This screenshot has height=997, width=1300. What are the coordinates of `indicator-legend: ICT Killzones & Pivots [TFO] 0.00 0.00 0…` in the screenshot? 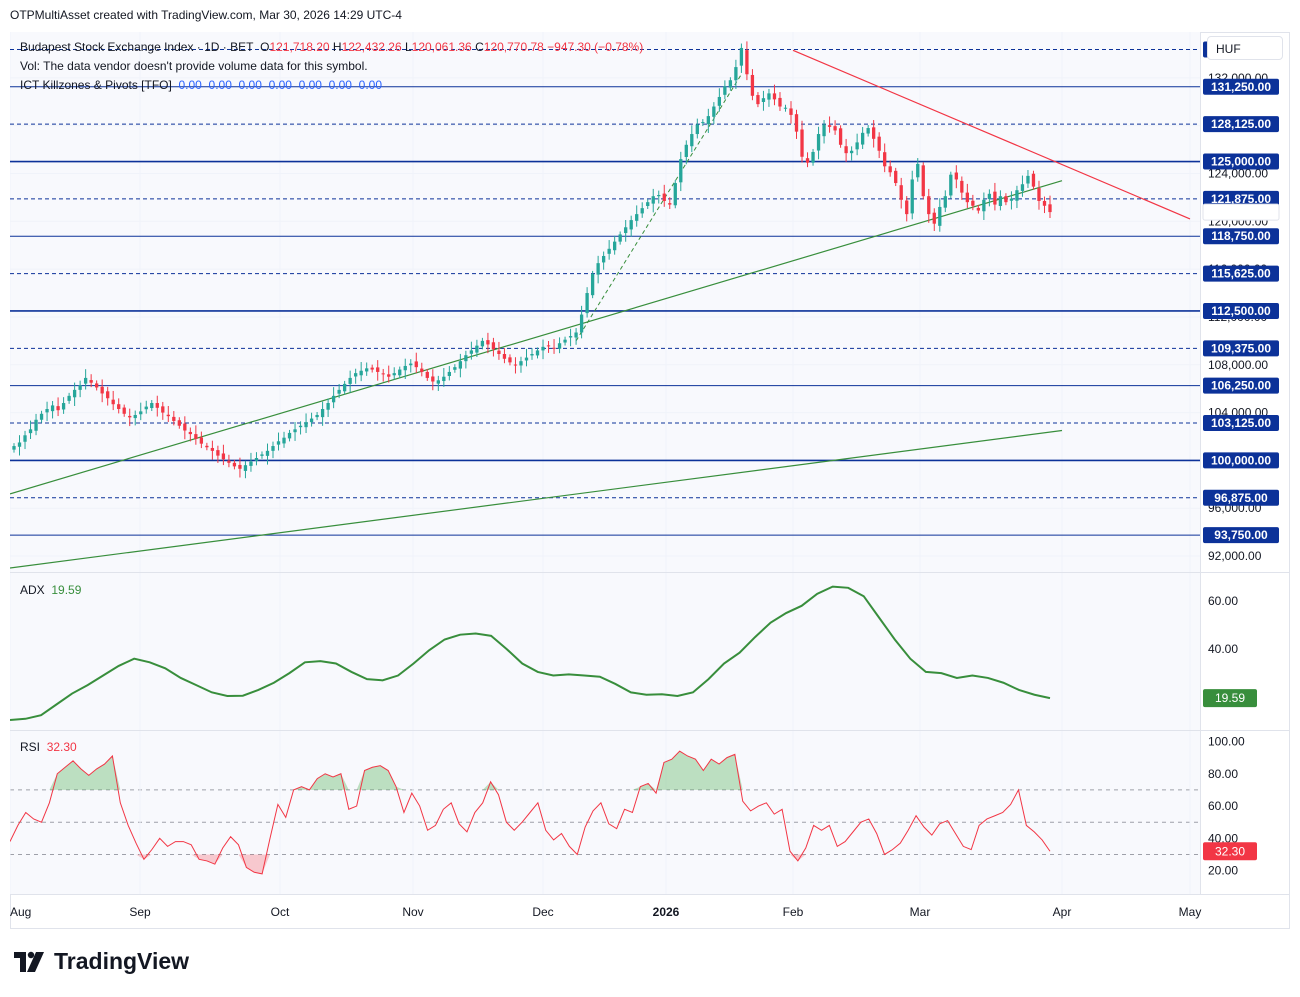 It's located at (201, 85).